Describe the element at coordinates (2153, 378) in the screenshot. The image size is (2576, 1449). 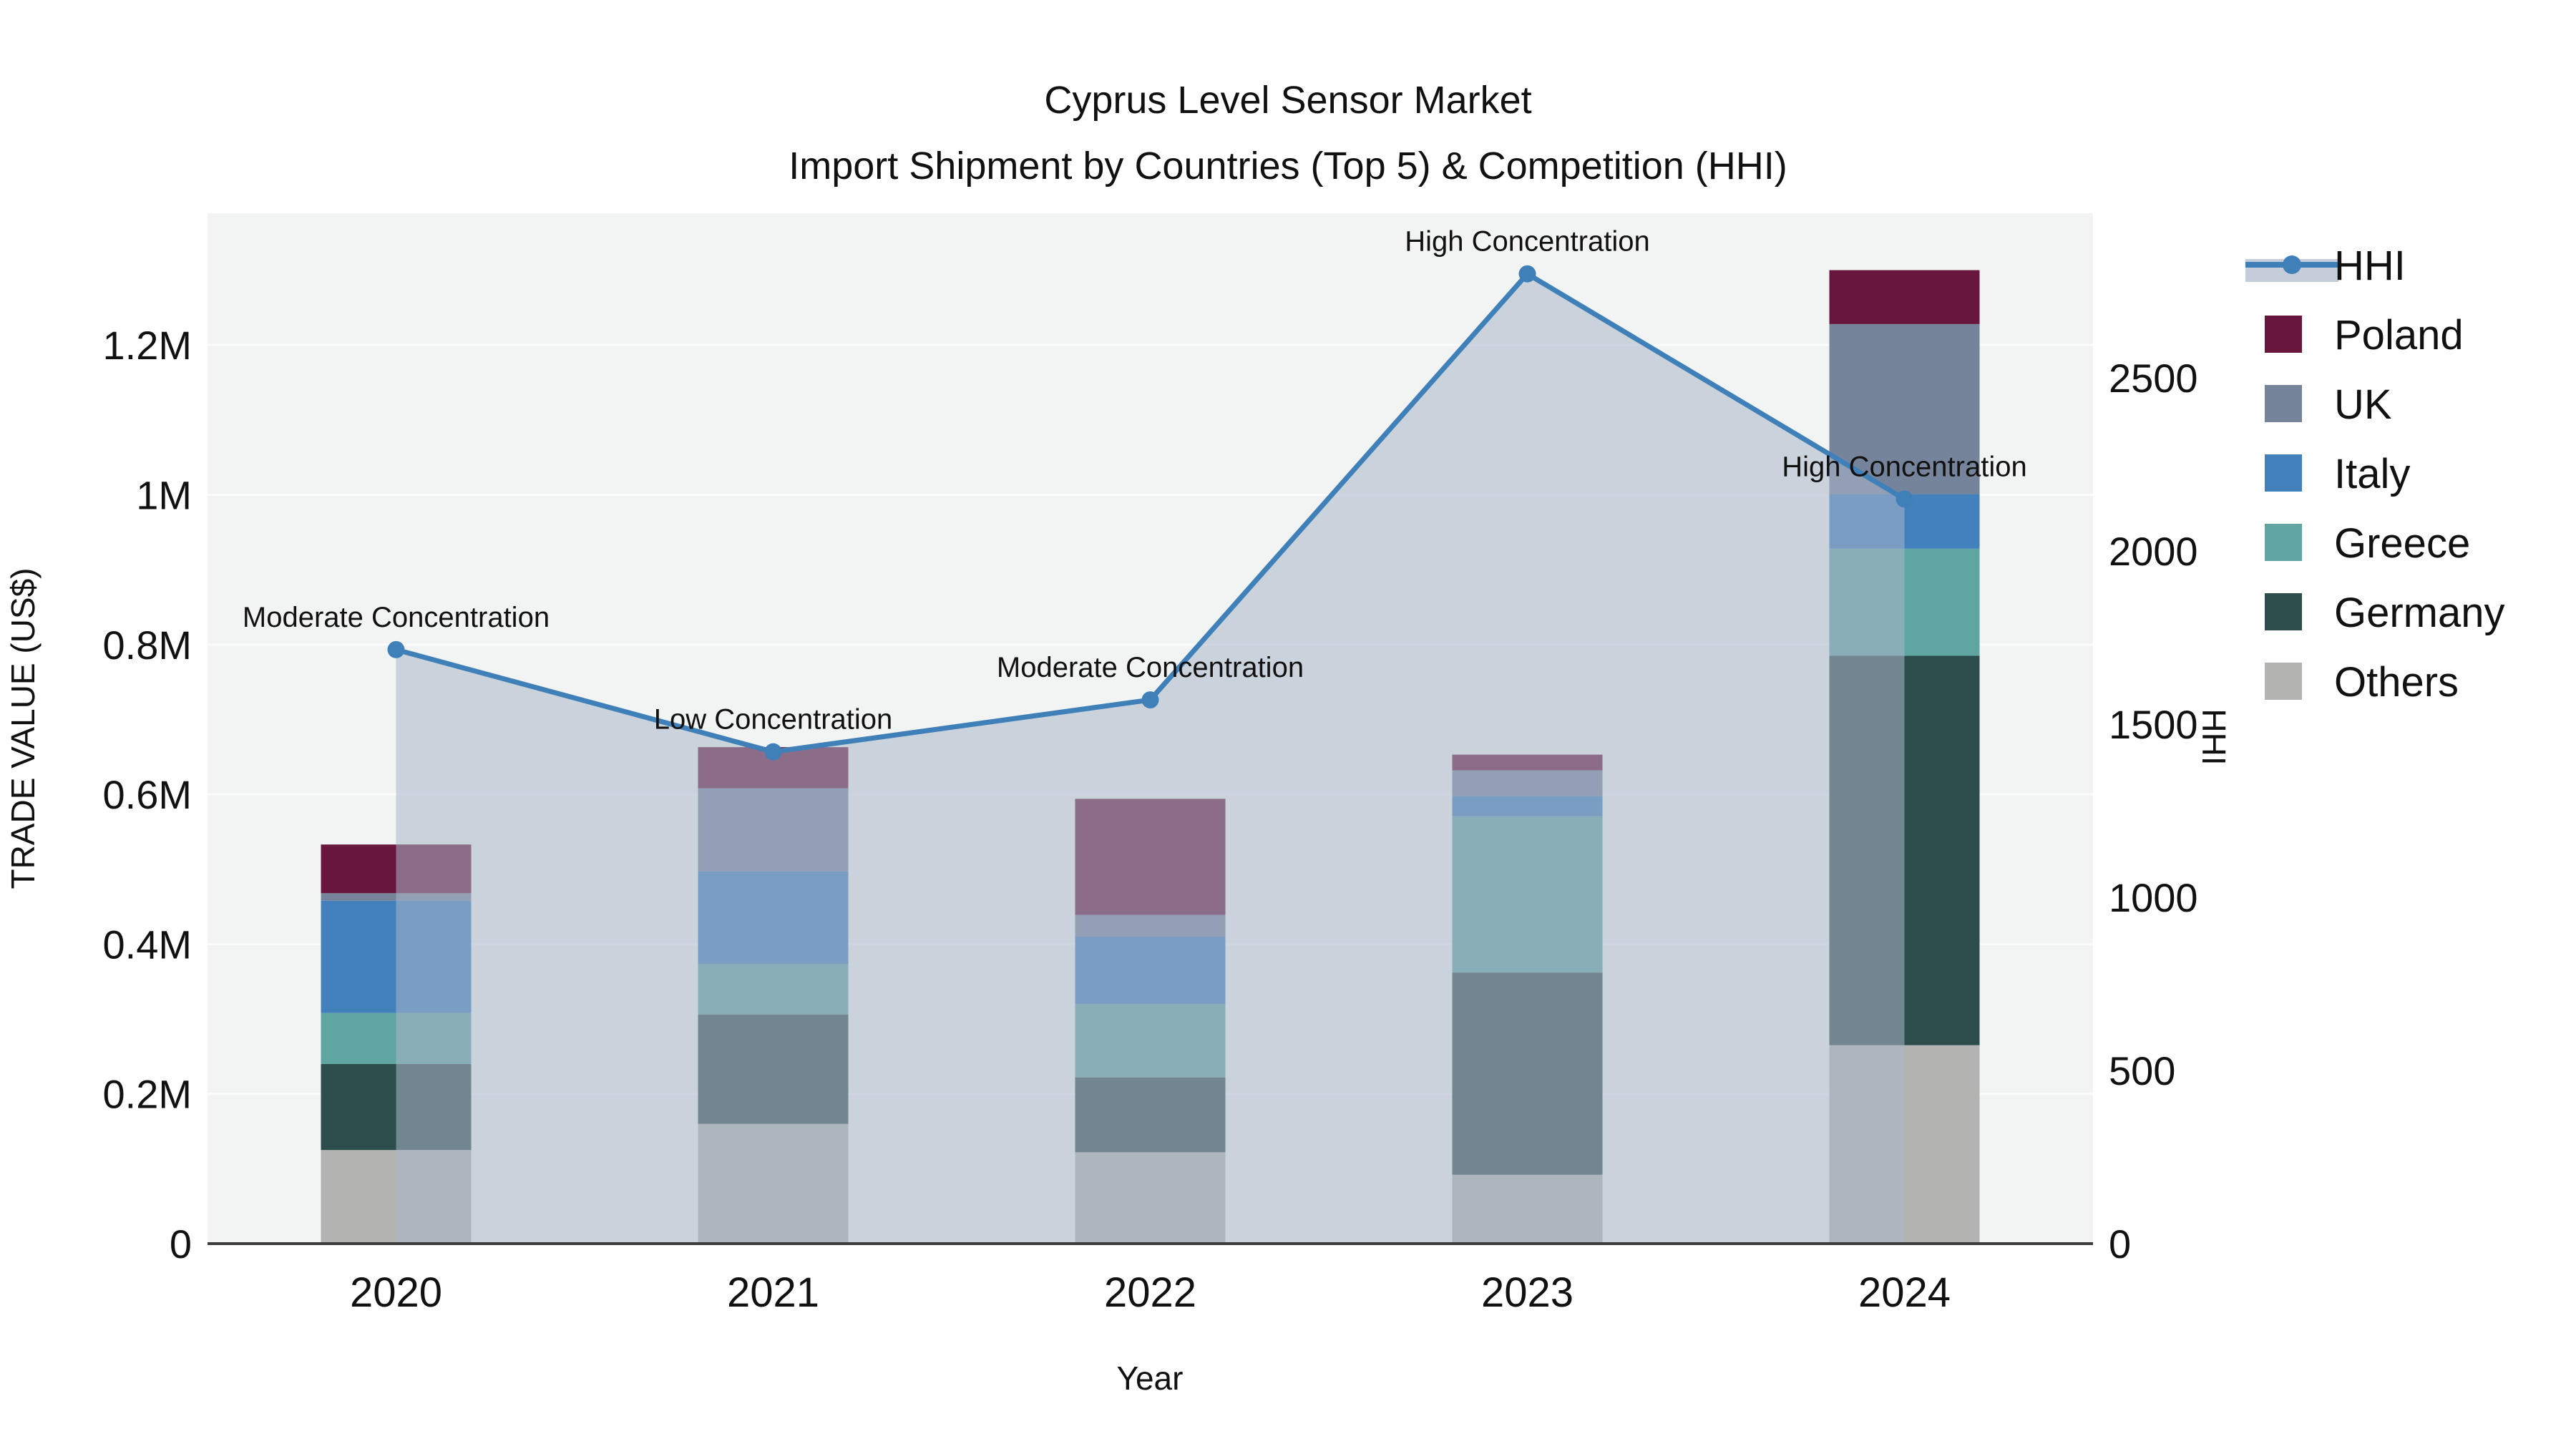
I see `y-right-tick-label: 2500` at that location.